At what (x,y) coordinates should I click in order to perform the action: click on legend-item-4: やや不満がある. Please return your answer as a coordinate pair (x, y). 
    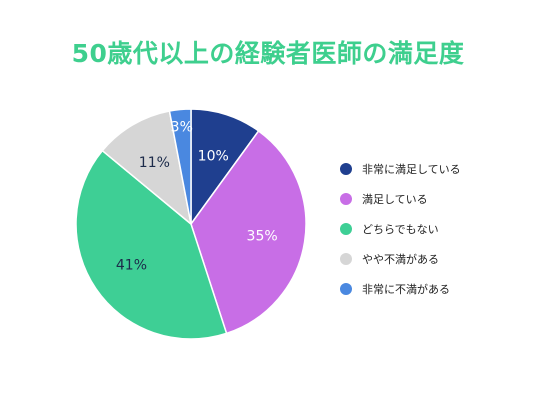
    Looking at the image, I should click on (400, 259).